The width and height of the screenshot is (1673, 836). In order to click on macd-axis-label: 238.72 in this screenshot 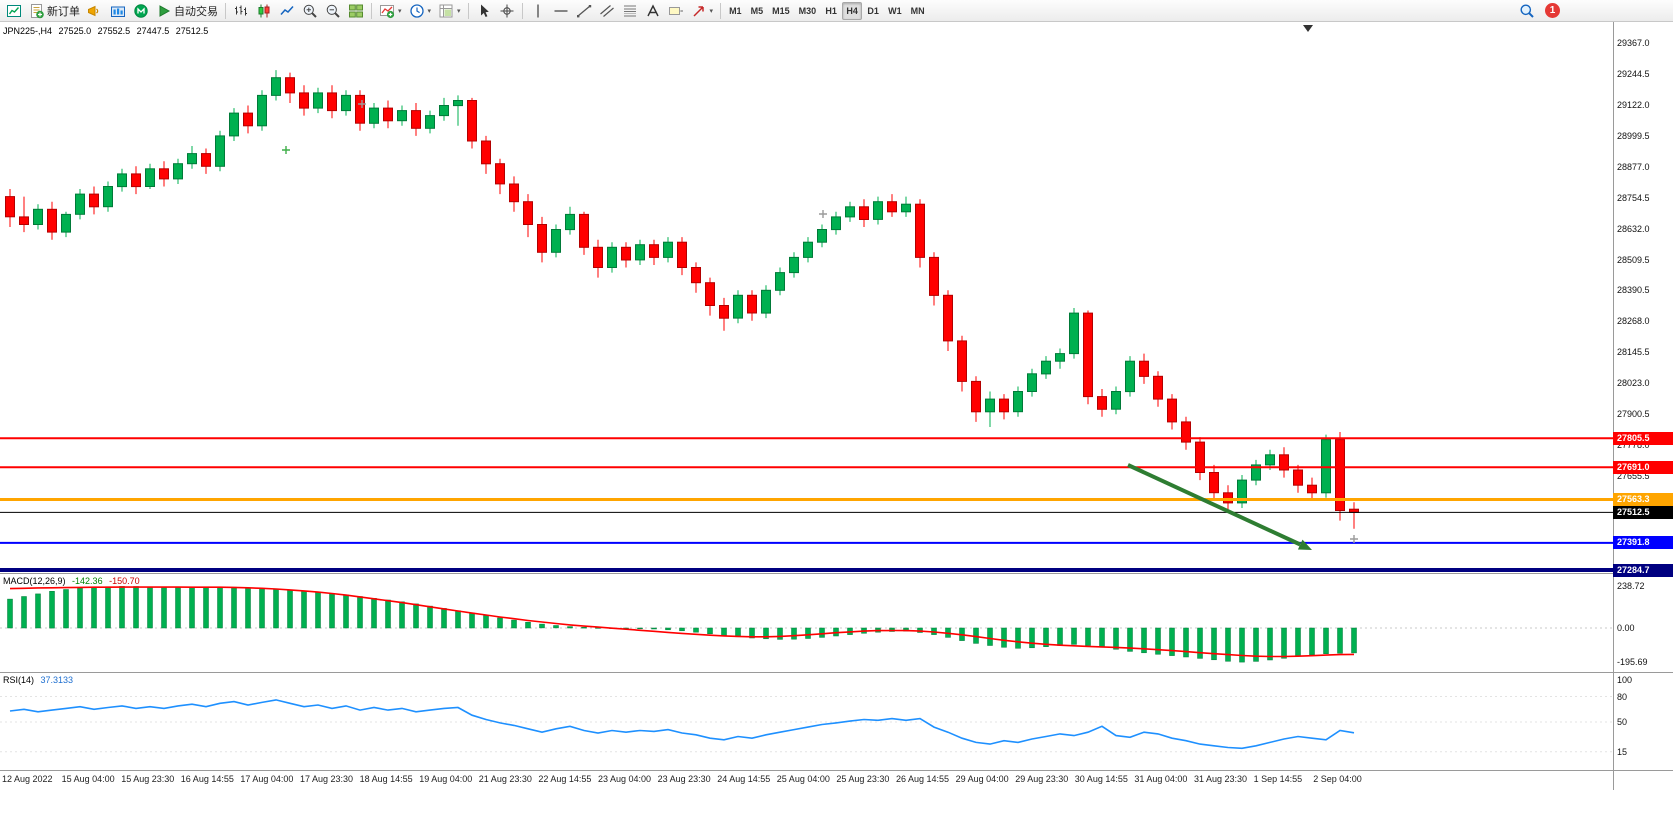, I will do `click(1631, 586)`.